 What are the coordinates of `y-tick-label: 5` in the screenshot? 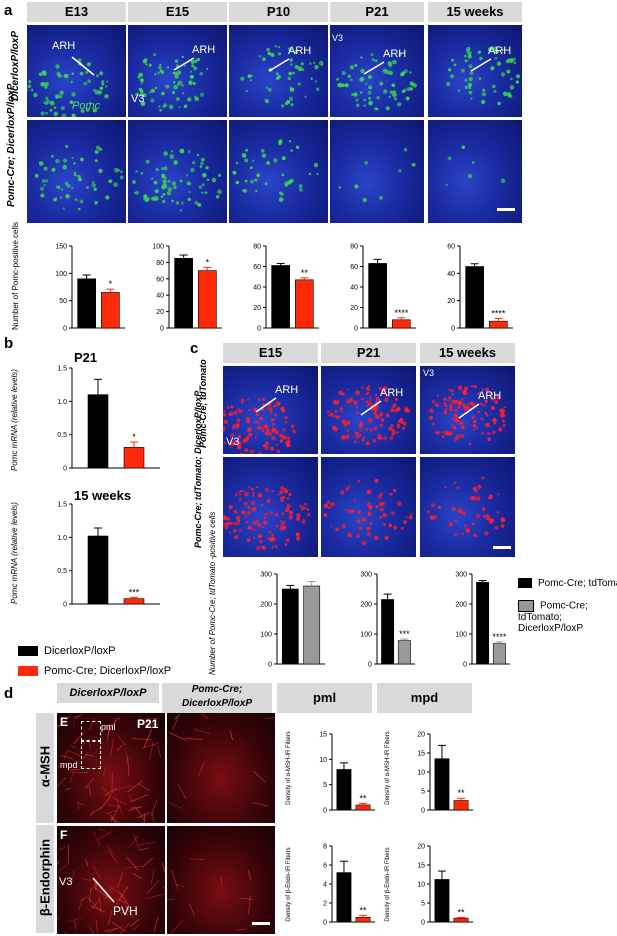 It's located at (423, 904).